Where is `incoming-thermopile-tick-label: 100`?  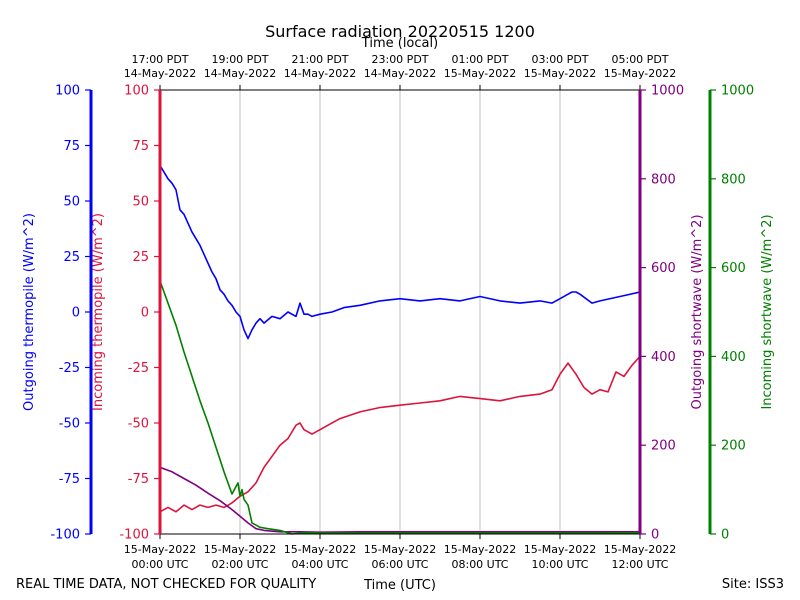 incoming-thermopile-tick-label: 100 is located at coordinates (136, 91).